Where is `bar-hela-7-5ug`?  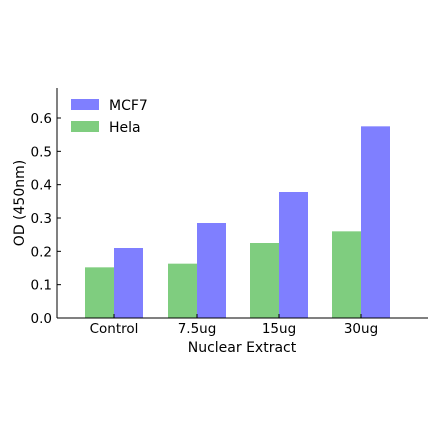 bar-hela-7-5ug is located at coordinates (182, 290).